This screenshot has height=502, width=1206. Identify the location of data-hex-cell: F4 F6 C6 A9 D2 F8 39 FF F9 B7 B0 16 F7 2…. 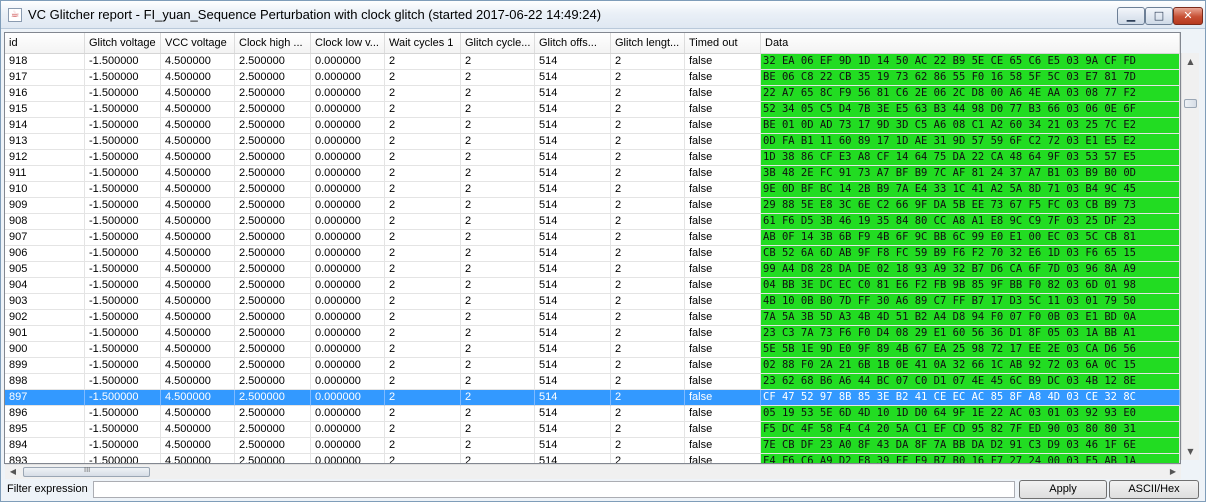
(970, 458).